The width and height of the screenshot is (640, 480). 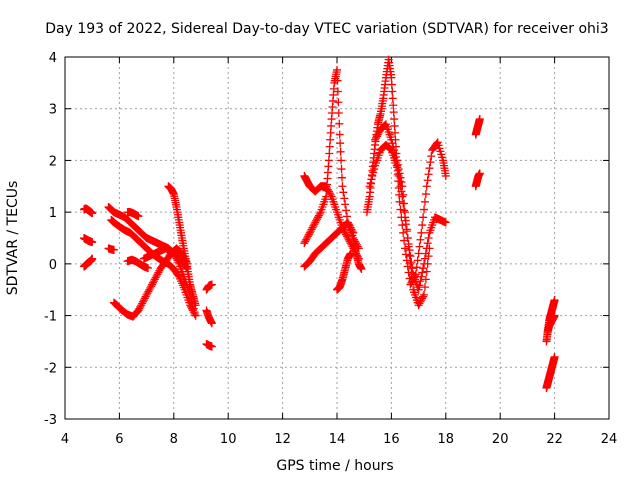 What do you see at coordinates (53, 58) in the screenshot?
I see `y-tick-label: 4` at bounding box center [53, 58].